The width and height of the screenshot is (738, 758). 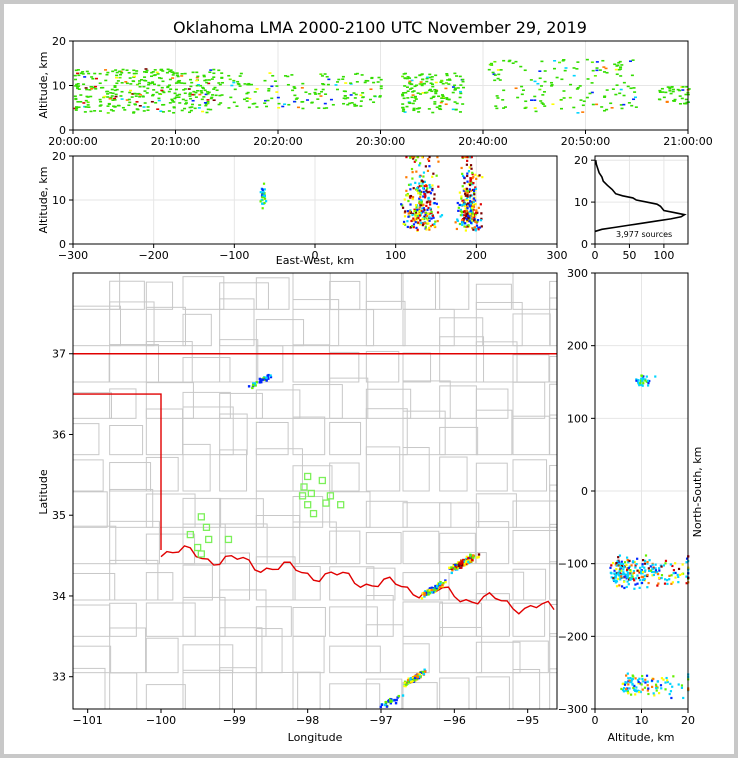 What do you see at coordinates (62, 130) in the screenshot?
I see `y-tick-label: 0` at bounding box center [62, 130].